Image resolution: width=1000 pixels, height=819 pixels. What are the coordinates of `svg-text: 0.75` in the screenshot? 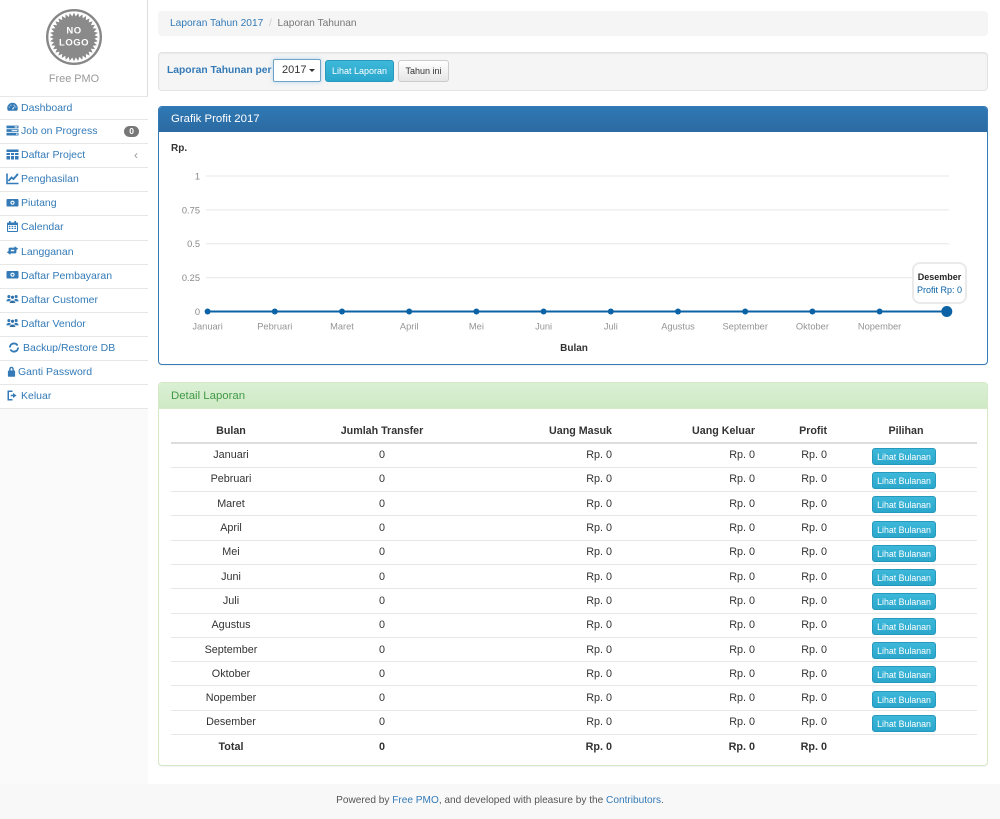 It's located at (191, 210).